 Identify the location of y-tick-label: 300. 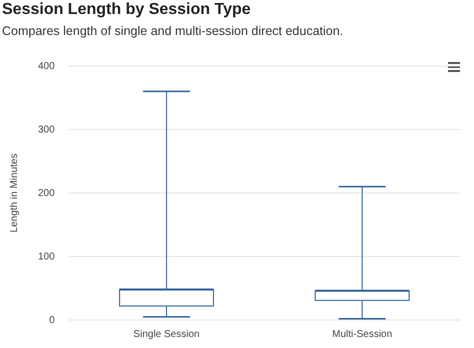
(47, 130).